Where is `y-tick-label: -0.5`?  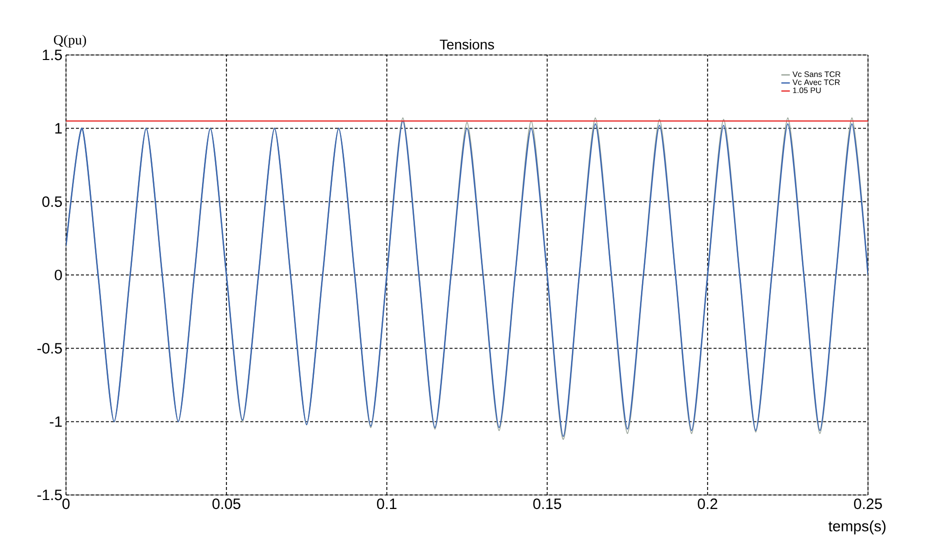 y-tick-label: -0.5 is located at coordinates (49, 348).